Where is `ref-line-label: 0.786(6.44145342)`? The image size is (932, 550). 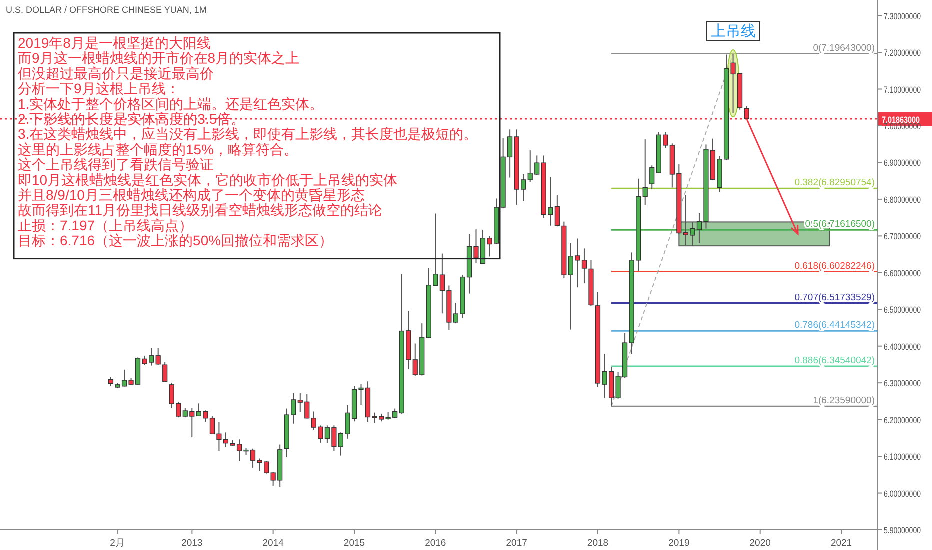 ref-line-label: 0.786(6.44145342) is located at coordinates (834, 326).